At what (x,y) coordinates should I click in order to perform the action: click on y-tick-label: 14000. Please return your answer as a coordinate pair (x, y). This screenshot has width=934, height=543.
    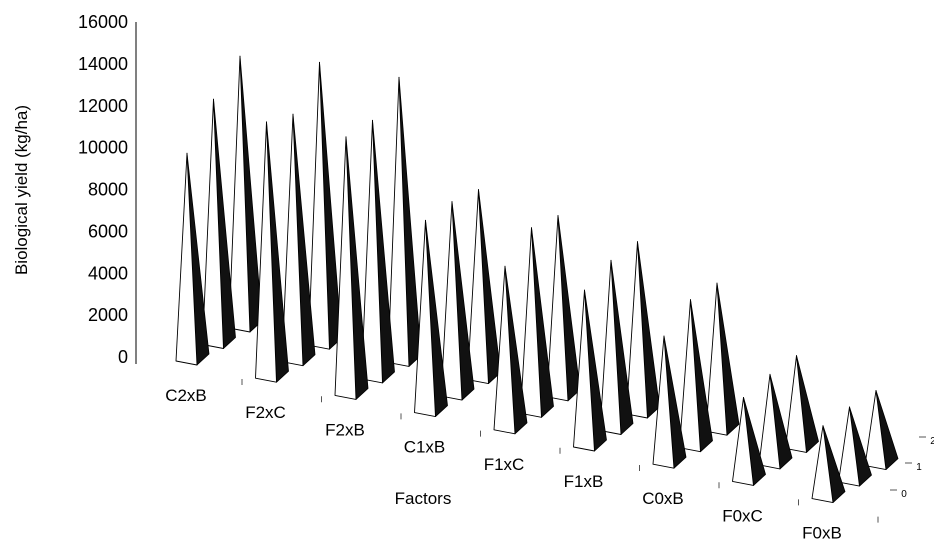
    Looking at the image, I should click on (103, 64).